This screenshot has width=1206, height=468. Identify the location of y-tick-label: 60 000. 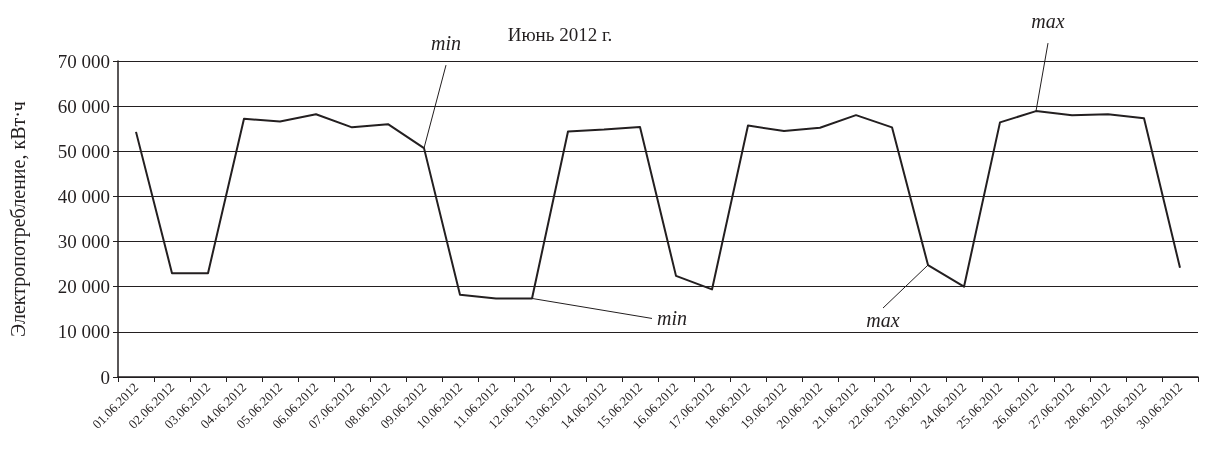
(83, 106).